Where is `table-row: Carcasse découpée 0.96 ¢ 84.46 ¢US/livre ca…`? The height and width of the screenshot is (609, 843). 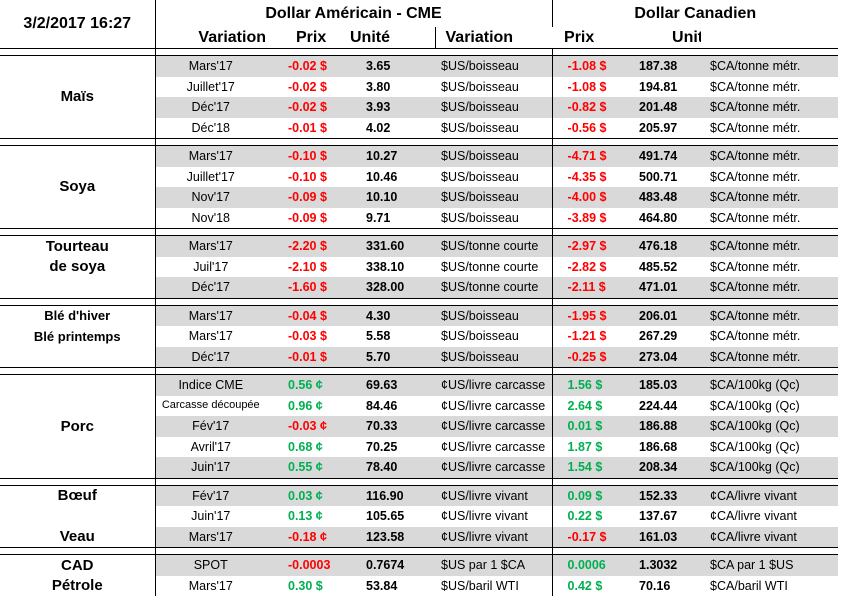 table-row: Carcasse découpée 0.96 ¢ 84.46 ¢US/livre ca… is located at coordinates (419, 405).